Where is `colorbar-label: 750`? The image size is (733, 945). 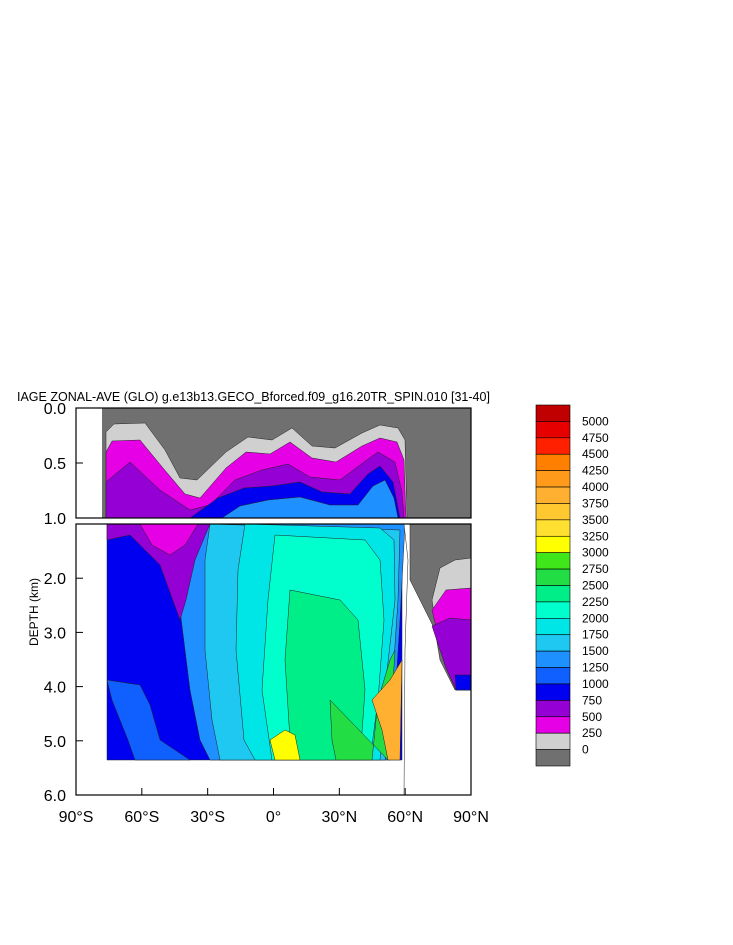
colorbar-label: 750 is located at coordinates (592, 700).